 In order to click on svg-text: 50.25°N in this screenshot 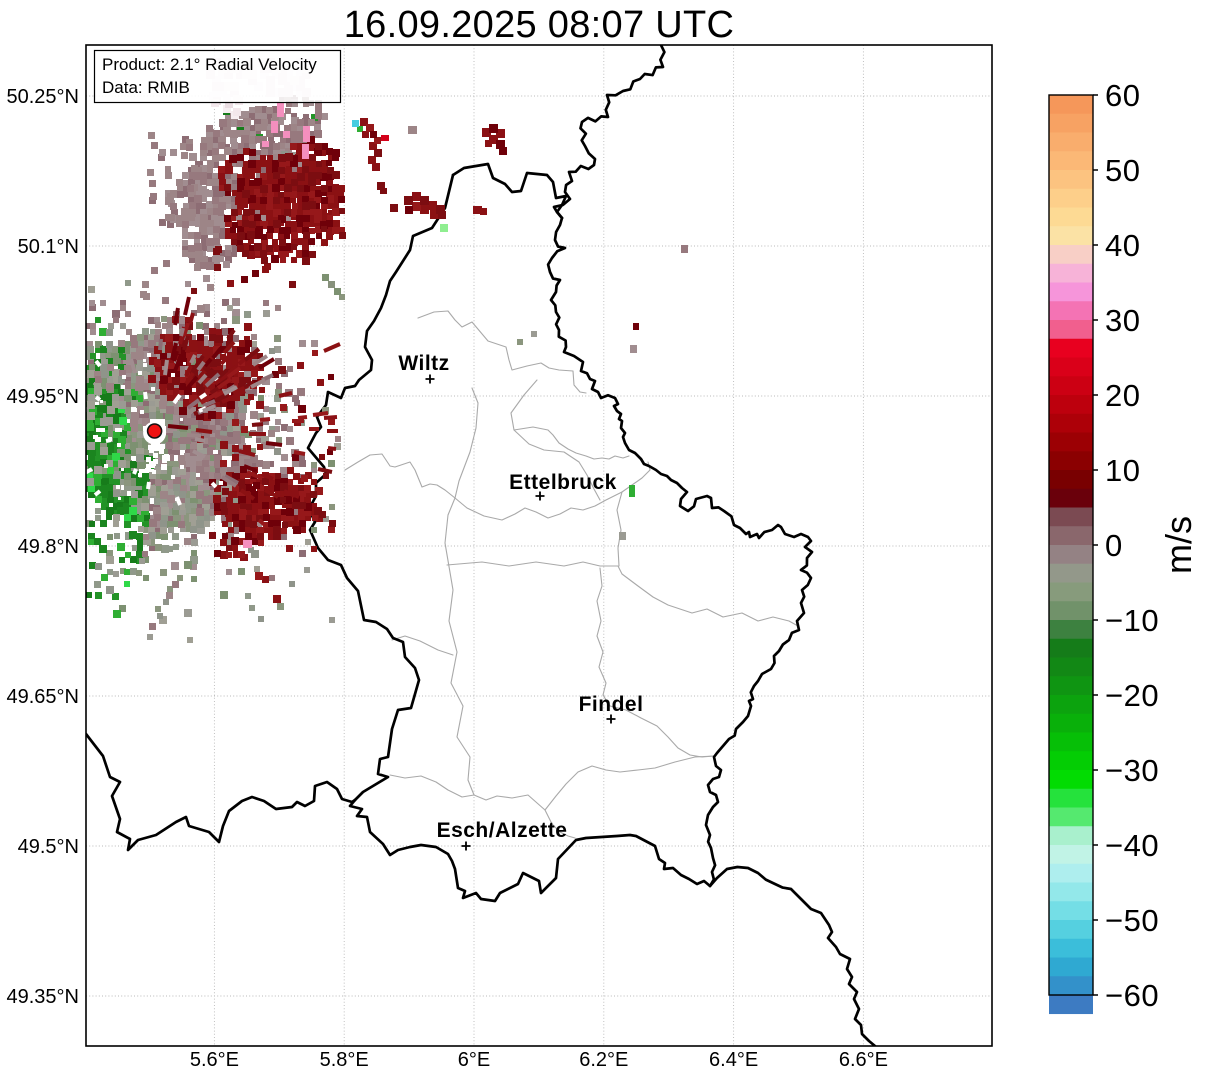, I will do `click(43, 97)`.